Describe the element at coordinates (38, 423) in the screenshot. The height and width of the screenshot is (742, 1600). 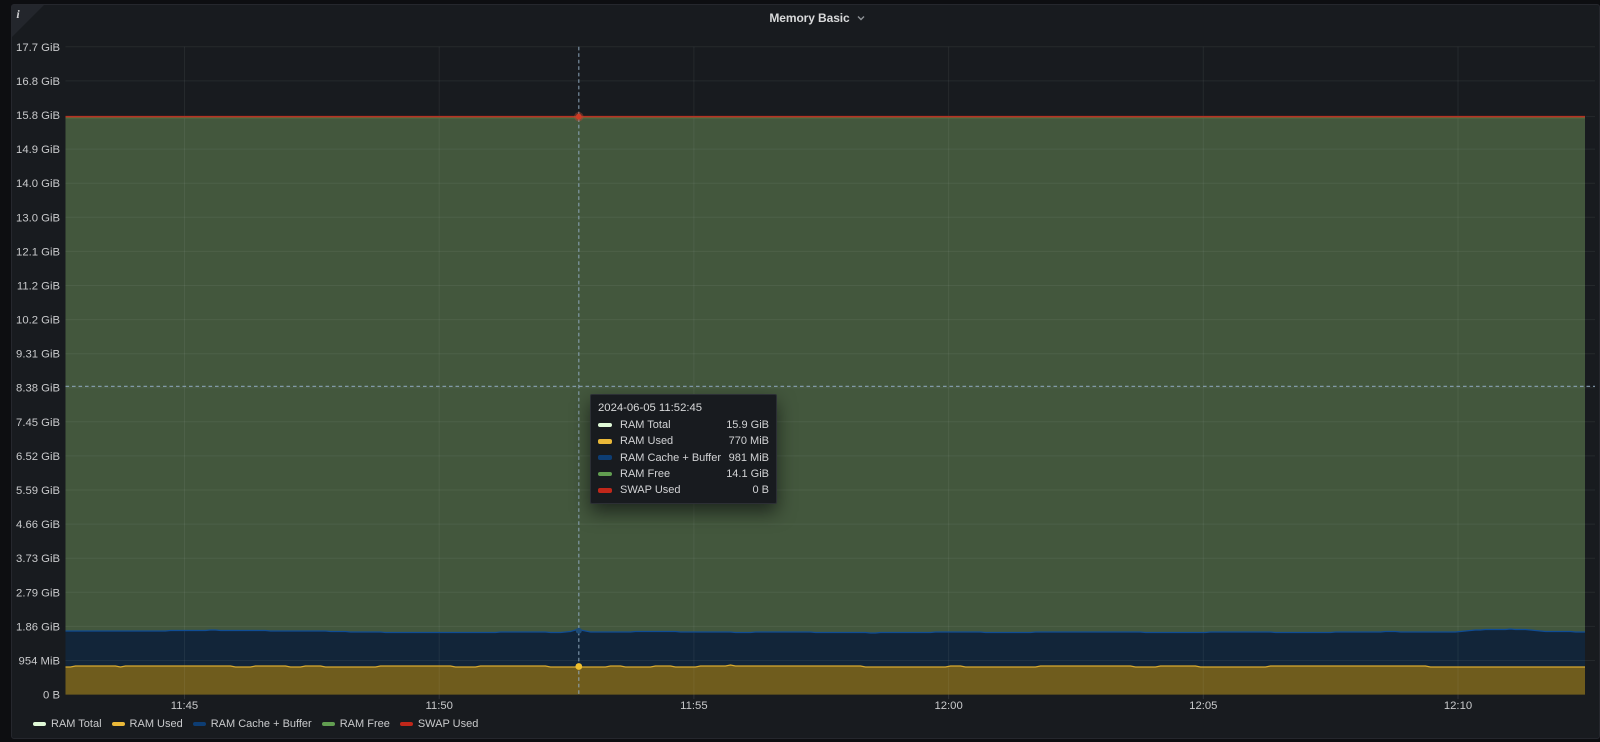
I see `svg-text: 7.45 GiB` at that location.